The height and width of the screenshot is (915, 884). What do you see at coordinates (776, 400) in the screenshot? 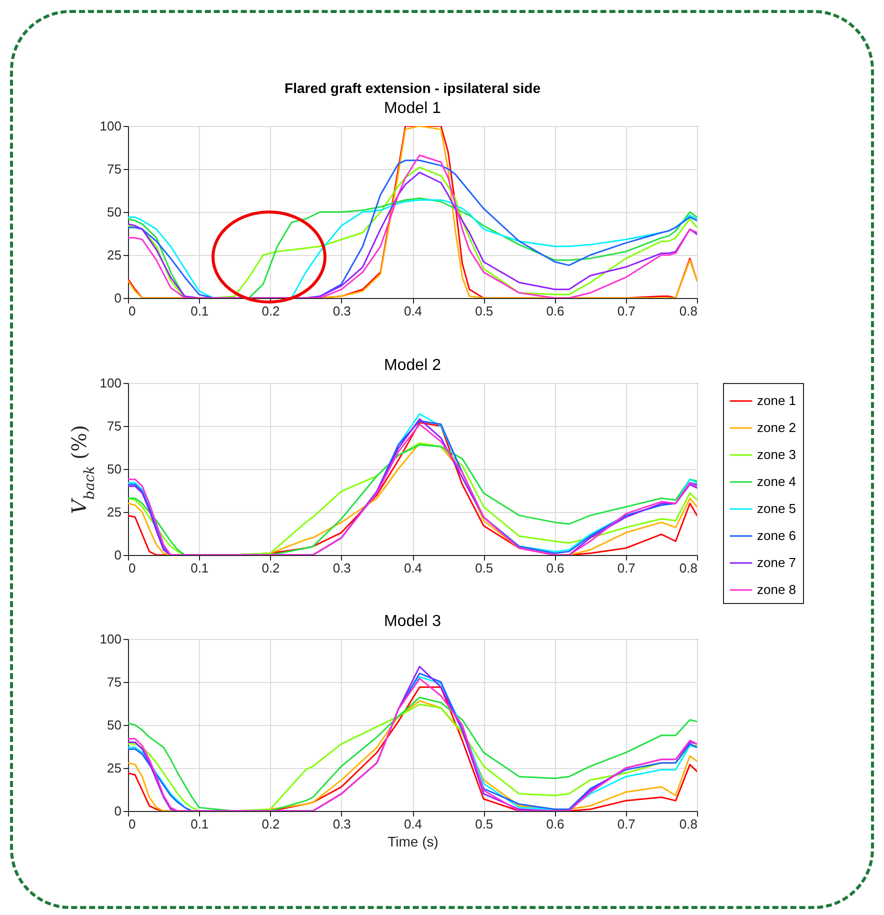
I see `legend-label: zone 1` at bounding box center [776, 400].